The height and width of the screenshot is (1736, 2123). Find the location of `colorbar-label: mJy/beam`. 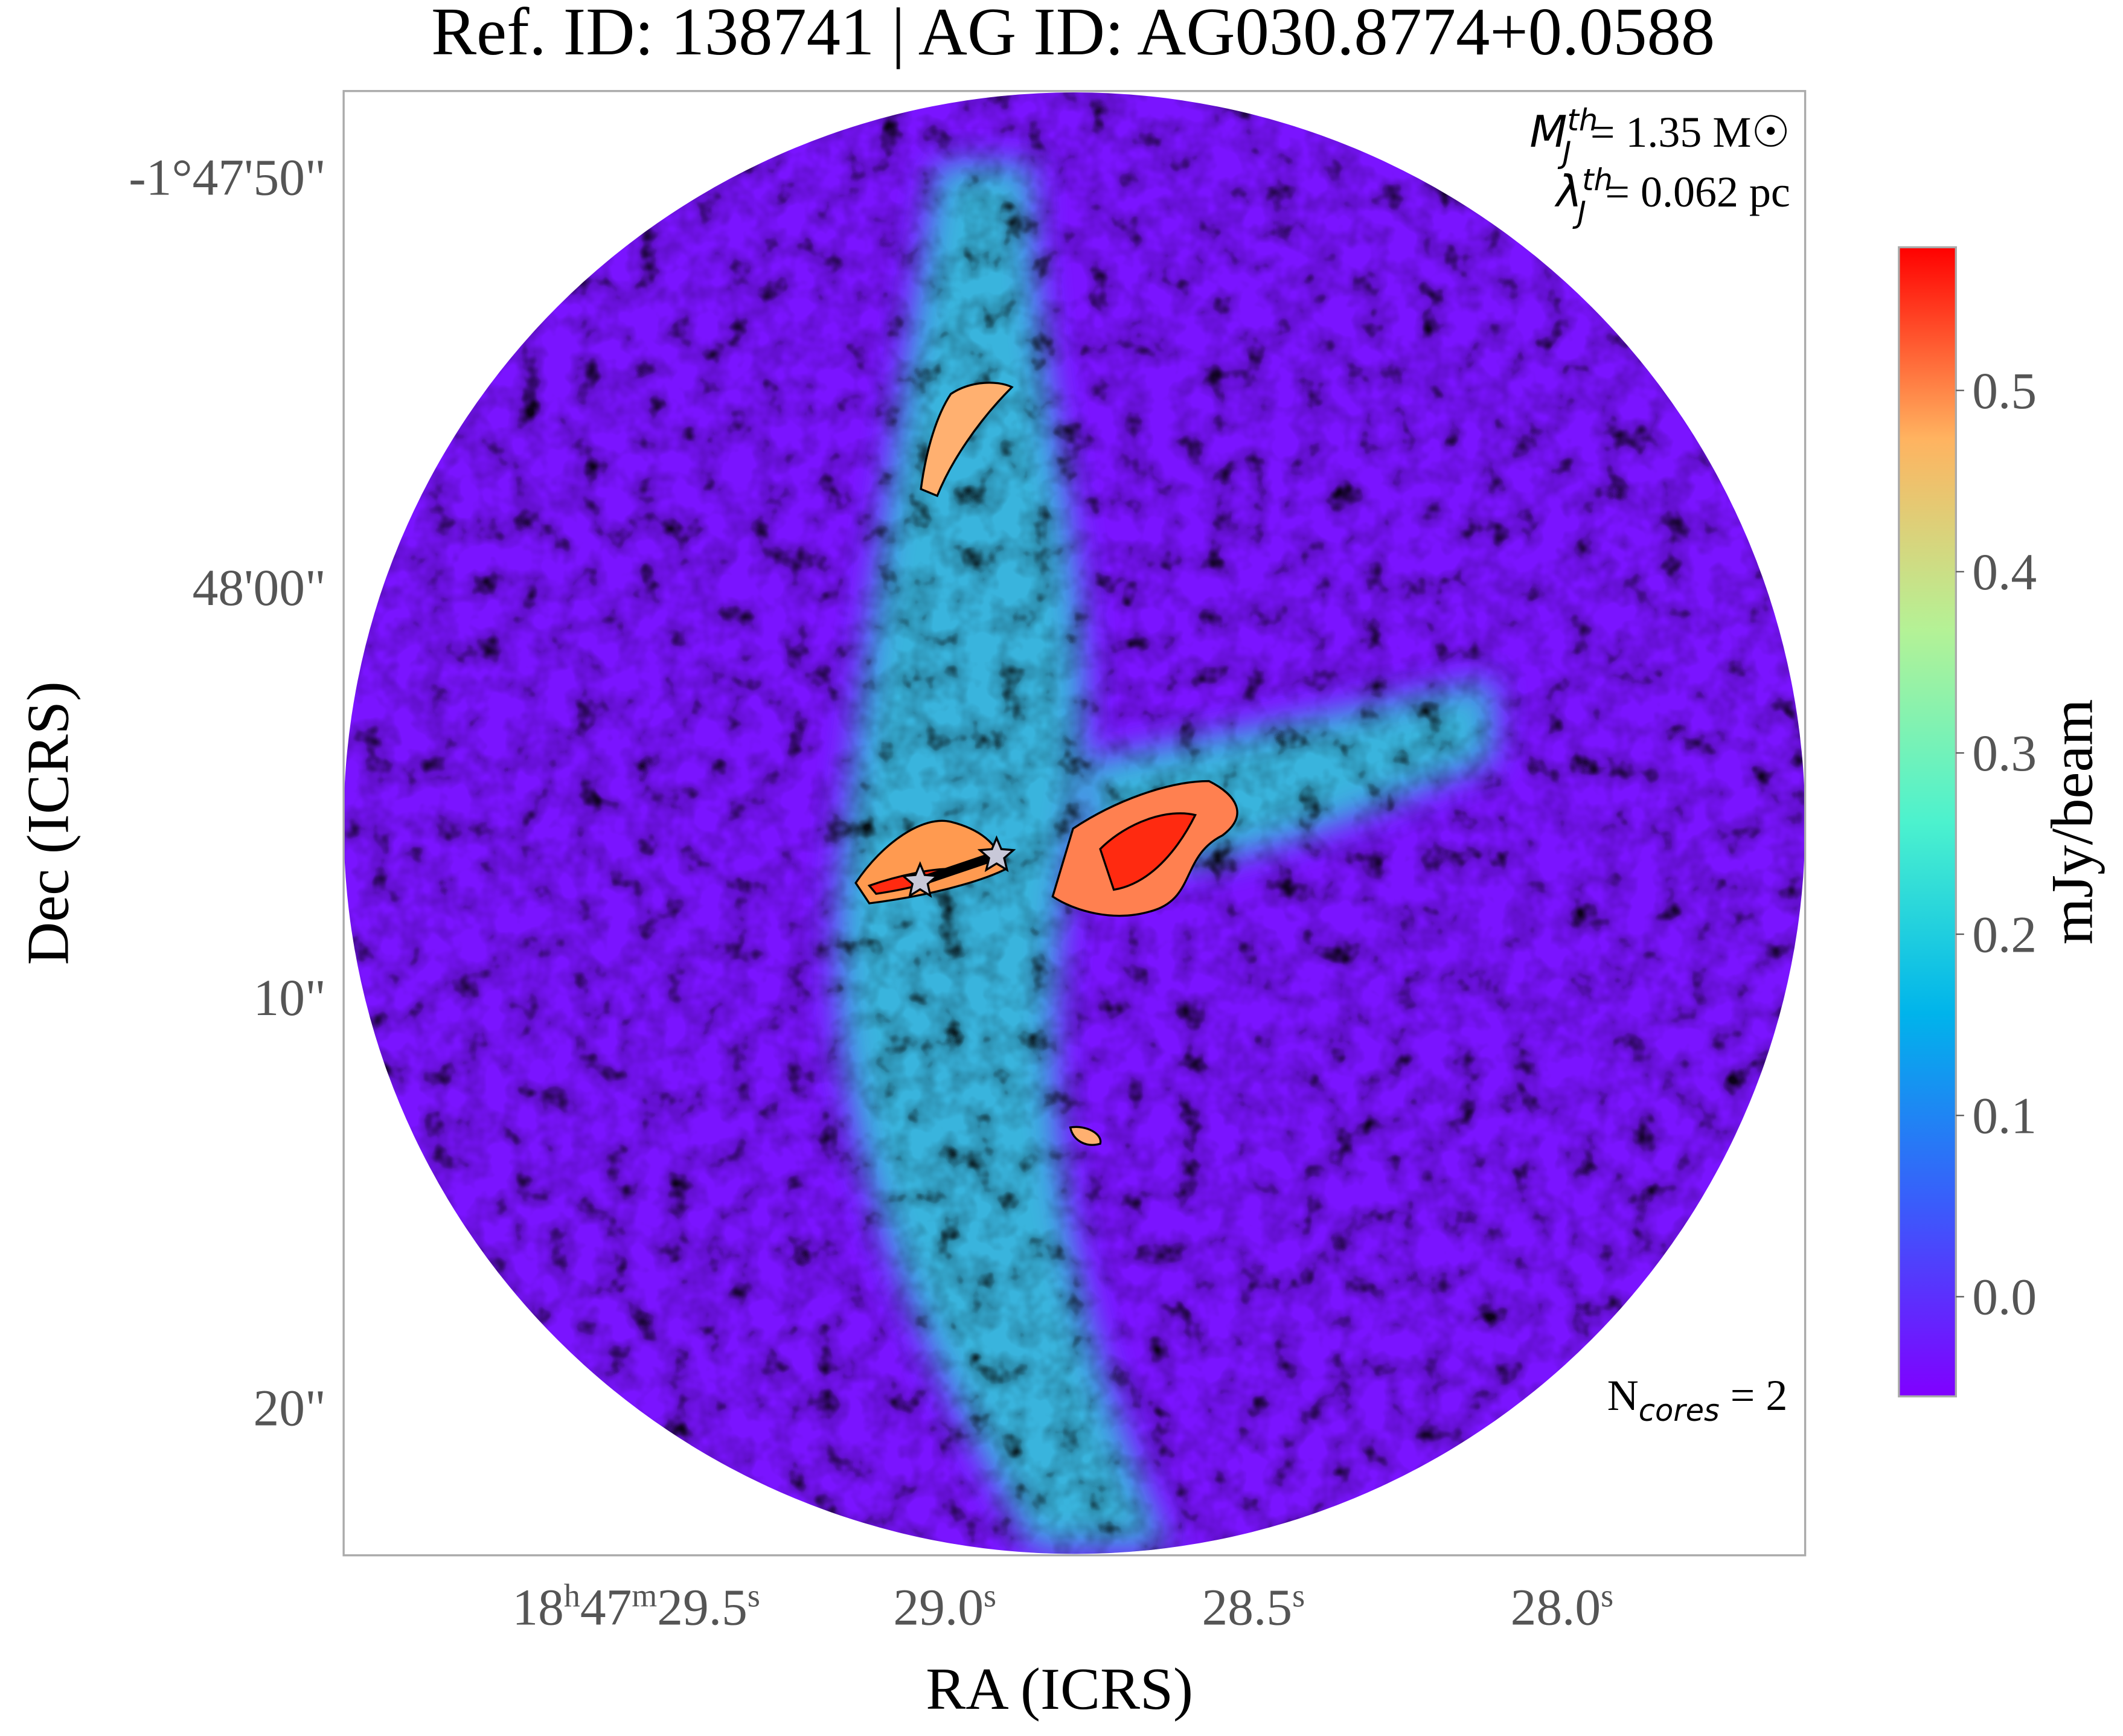

colorbar-label: mJy/beam is located at coordinates (2072, 822).